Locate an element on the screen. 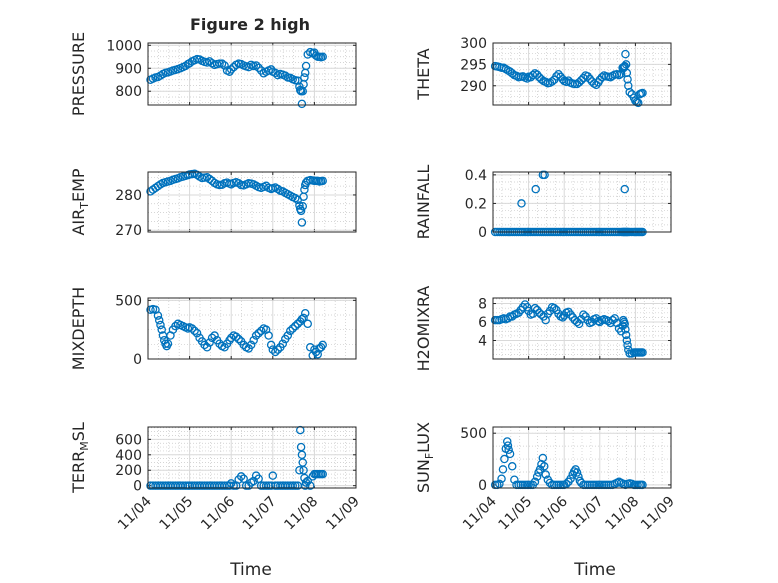 This screenshot has height=583, width=778. xtick-label: 11/09 is located at coordinates (658, 514).